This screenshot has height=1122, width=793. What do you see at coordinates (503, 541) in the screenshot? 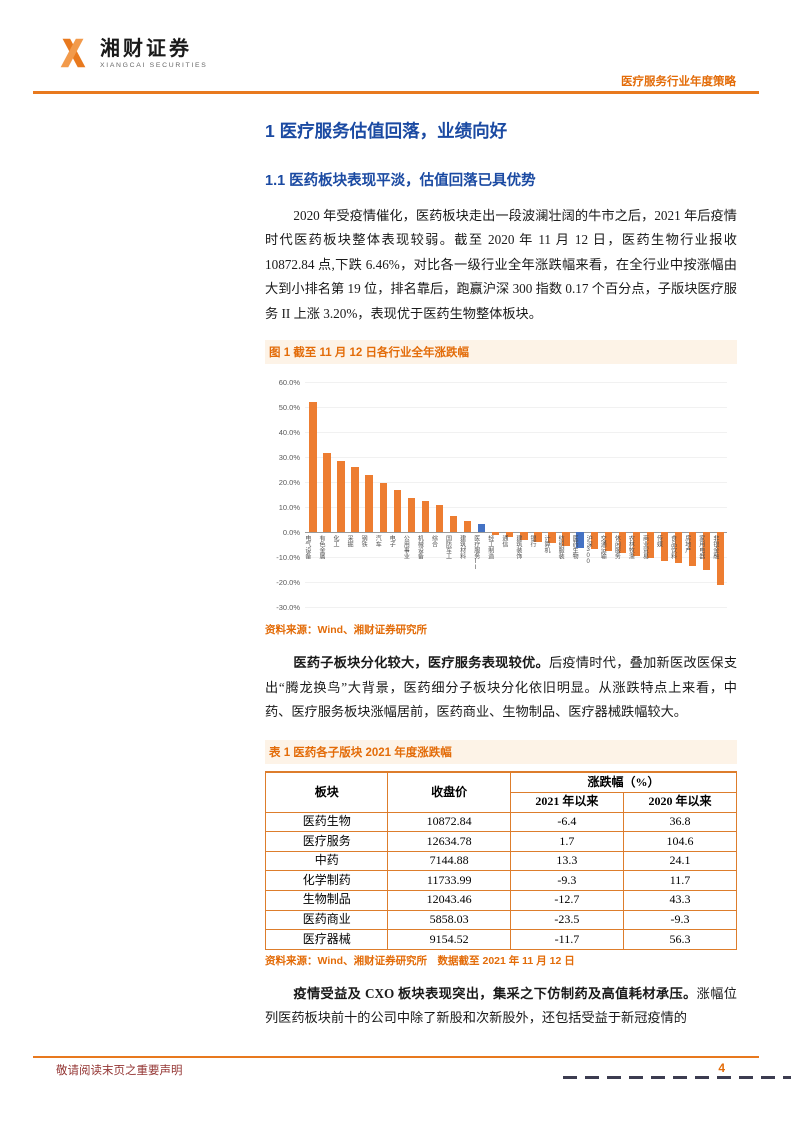
I see `x-axis-label: 通信` at bounding box center [503, 541].